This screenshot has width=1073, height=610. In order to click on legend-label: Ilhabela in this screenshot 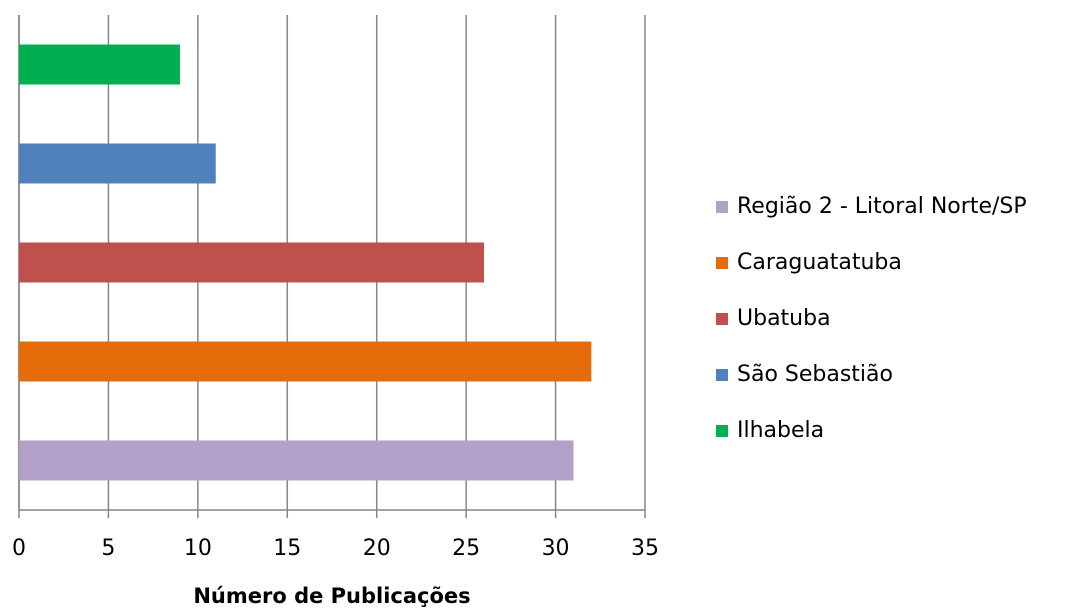, I will do `click(780, 430)`.